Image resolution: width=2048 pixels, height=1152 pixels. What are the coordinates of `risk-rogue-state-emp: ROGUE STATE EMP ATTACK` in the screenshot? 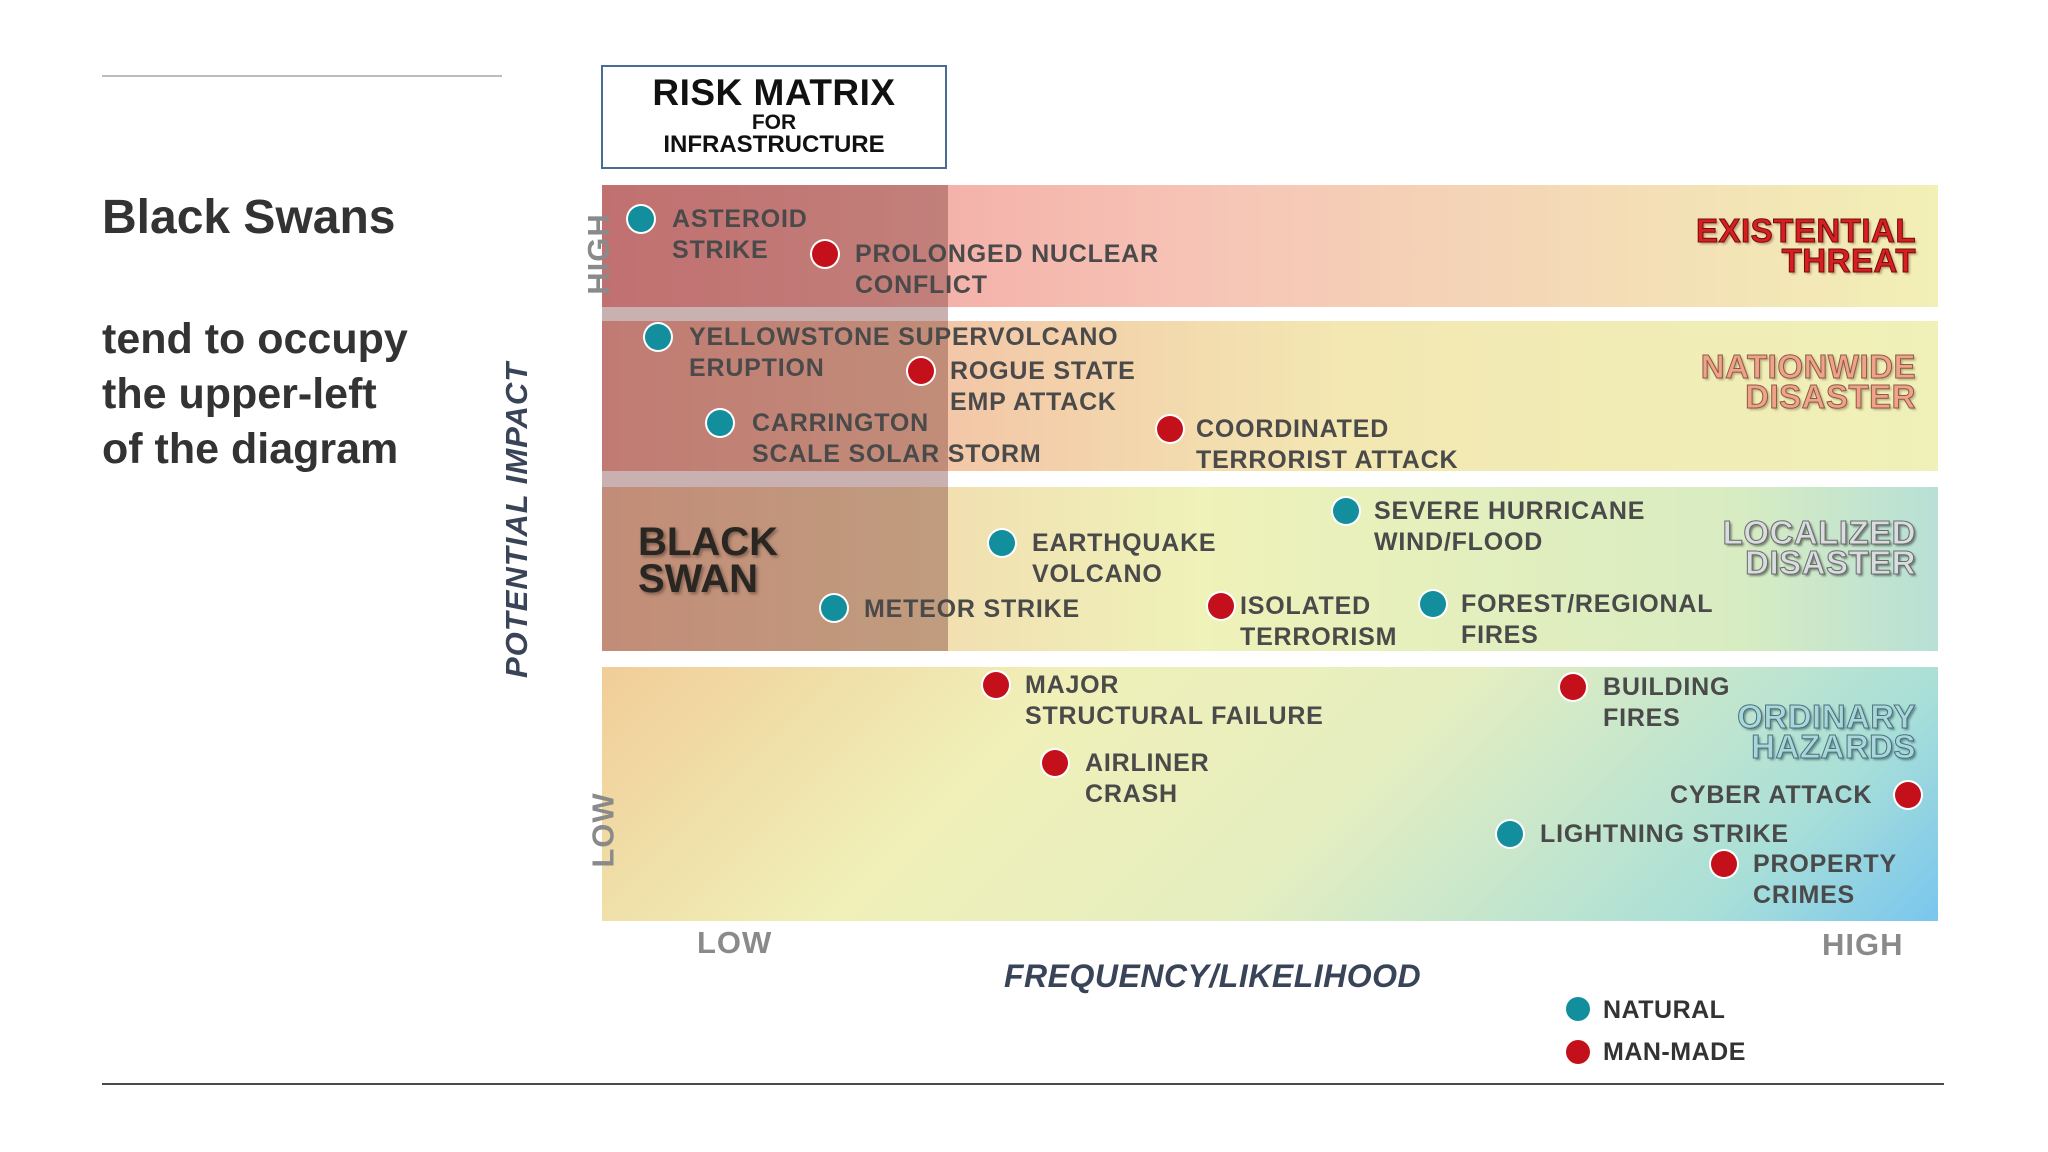 It's located at (1043, 387).